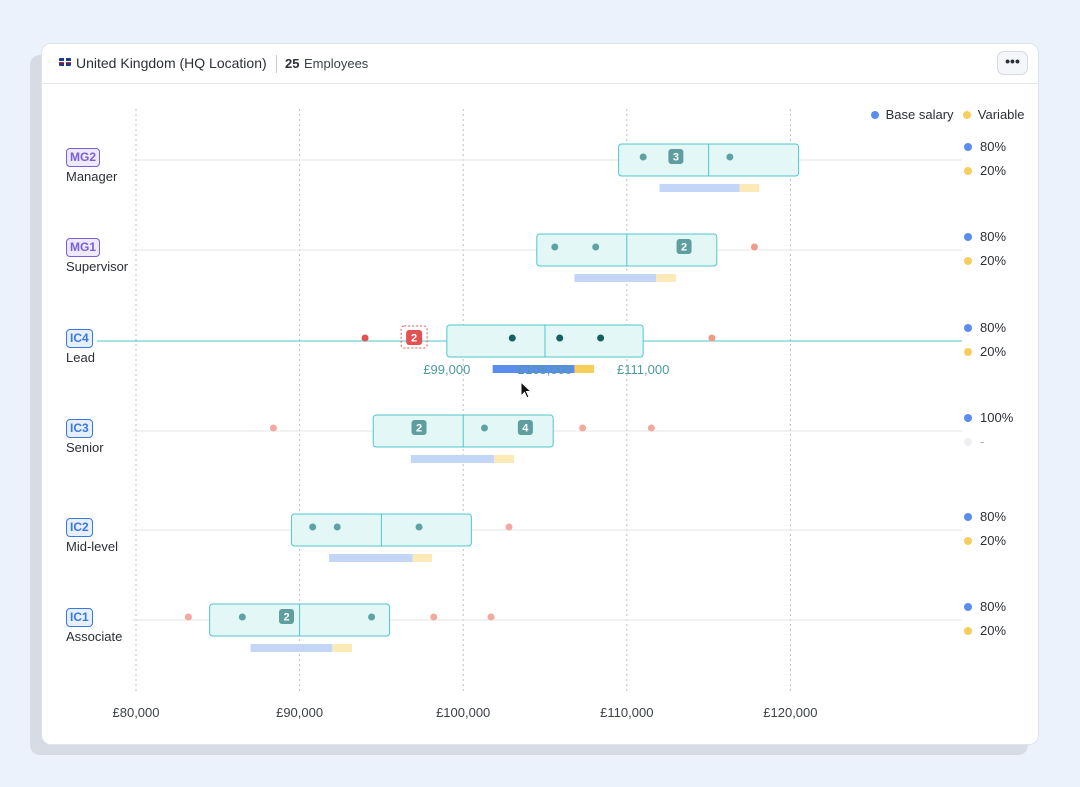 The image size is (1080, 787). I want to click on x-tick-label: £80,000, so click(136, 712).